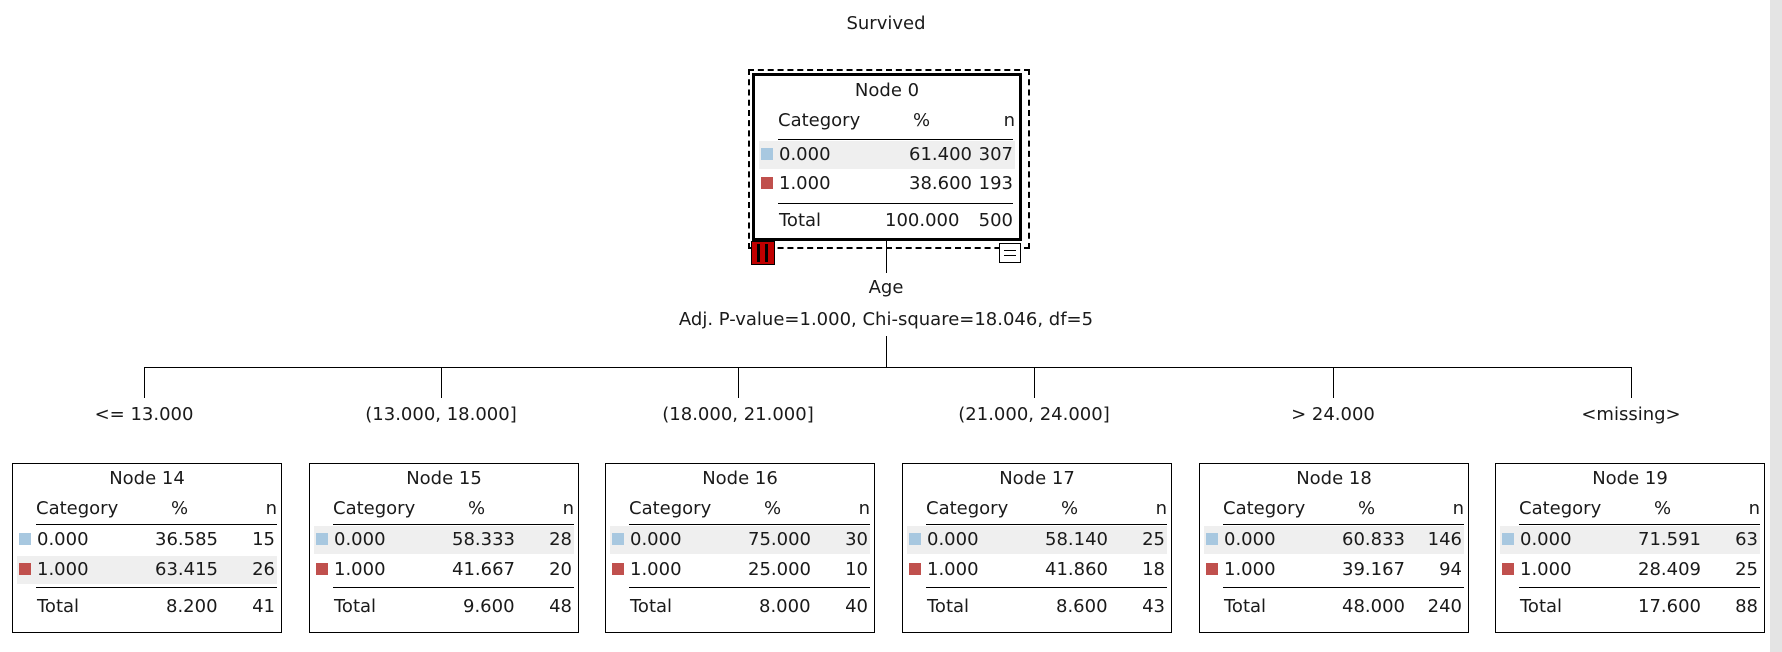 The image size is (1782, 652). Describe the element at coordinates (1334, 570) in the screenshot. I see `category-row: 1.000 39.167 94` at that location.